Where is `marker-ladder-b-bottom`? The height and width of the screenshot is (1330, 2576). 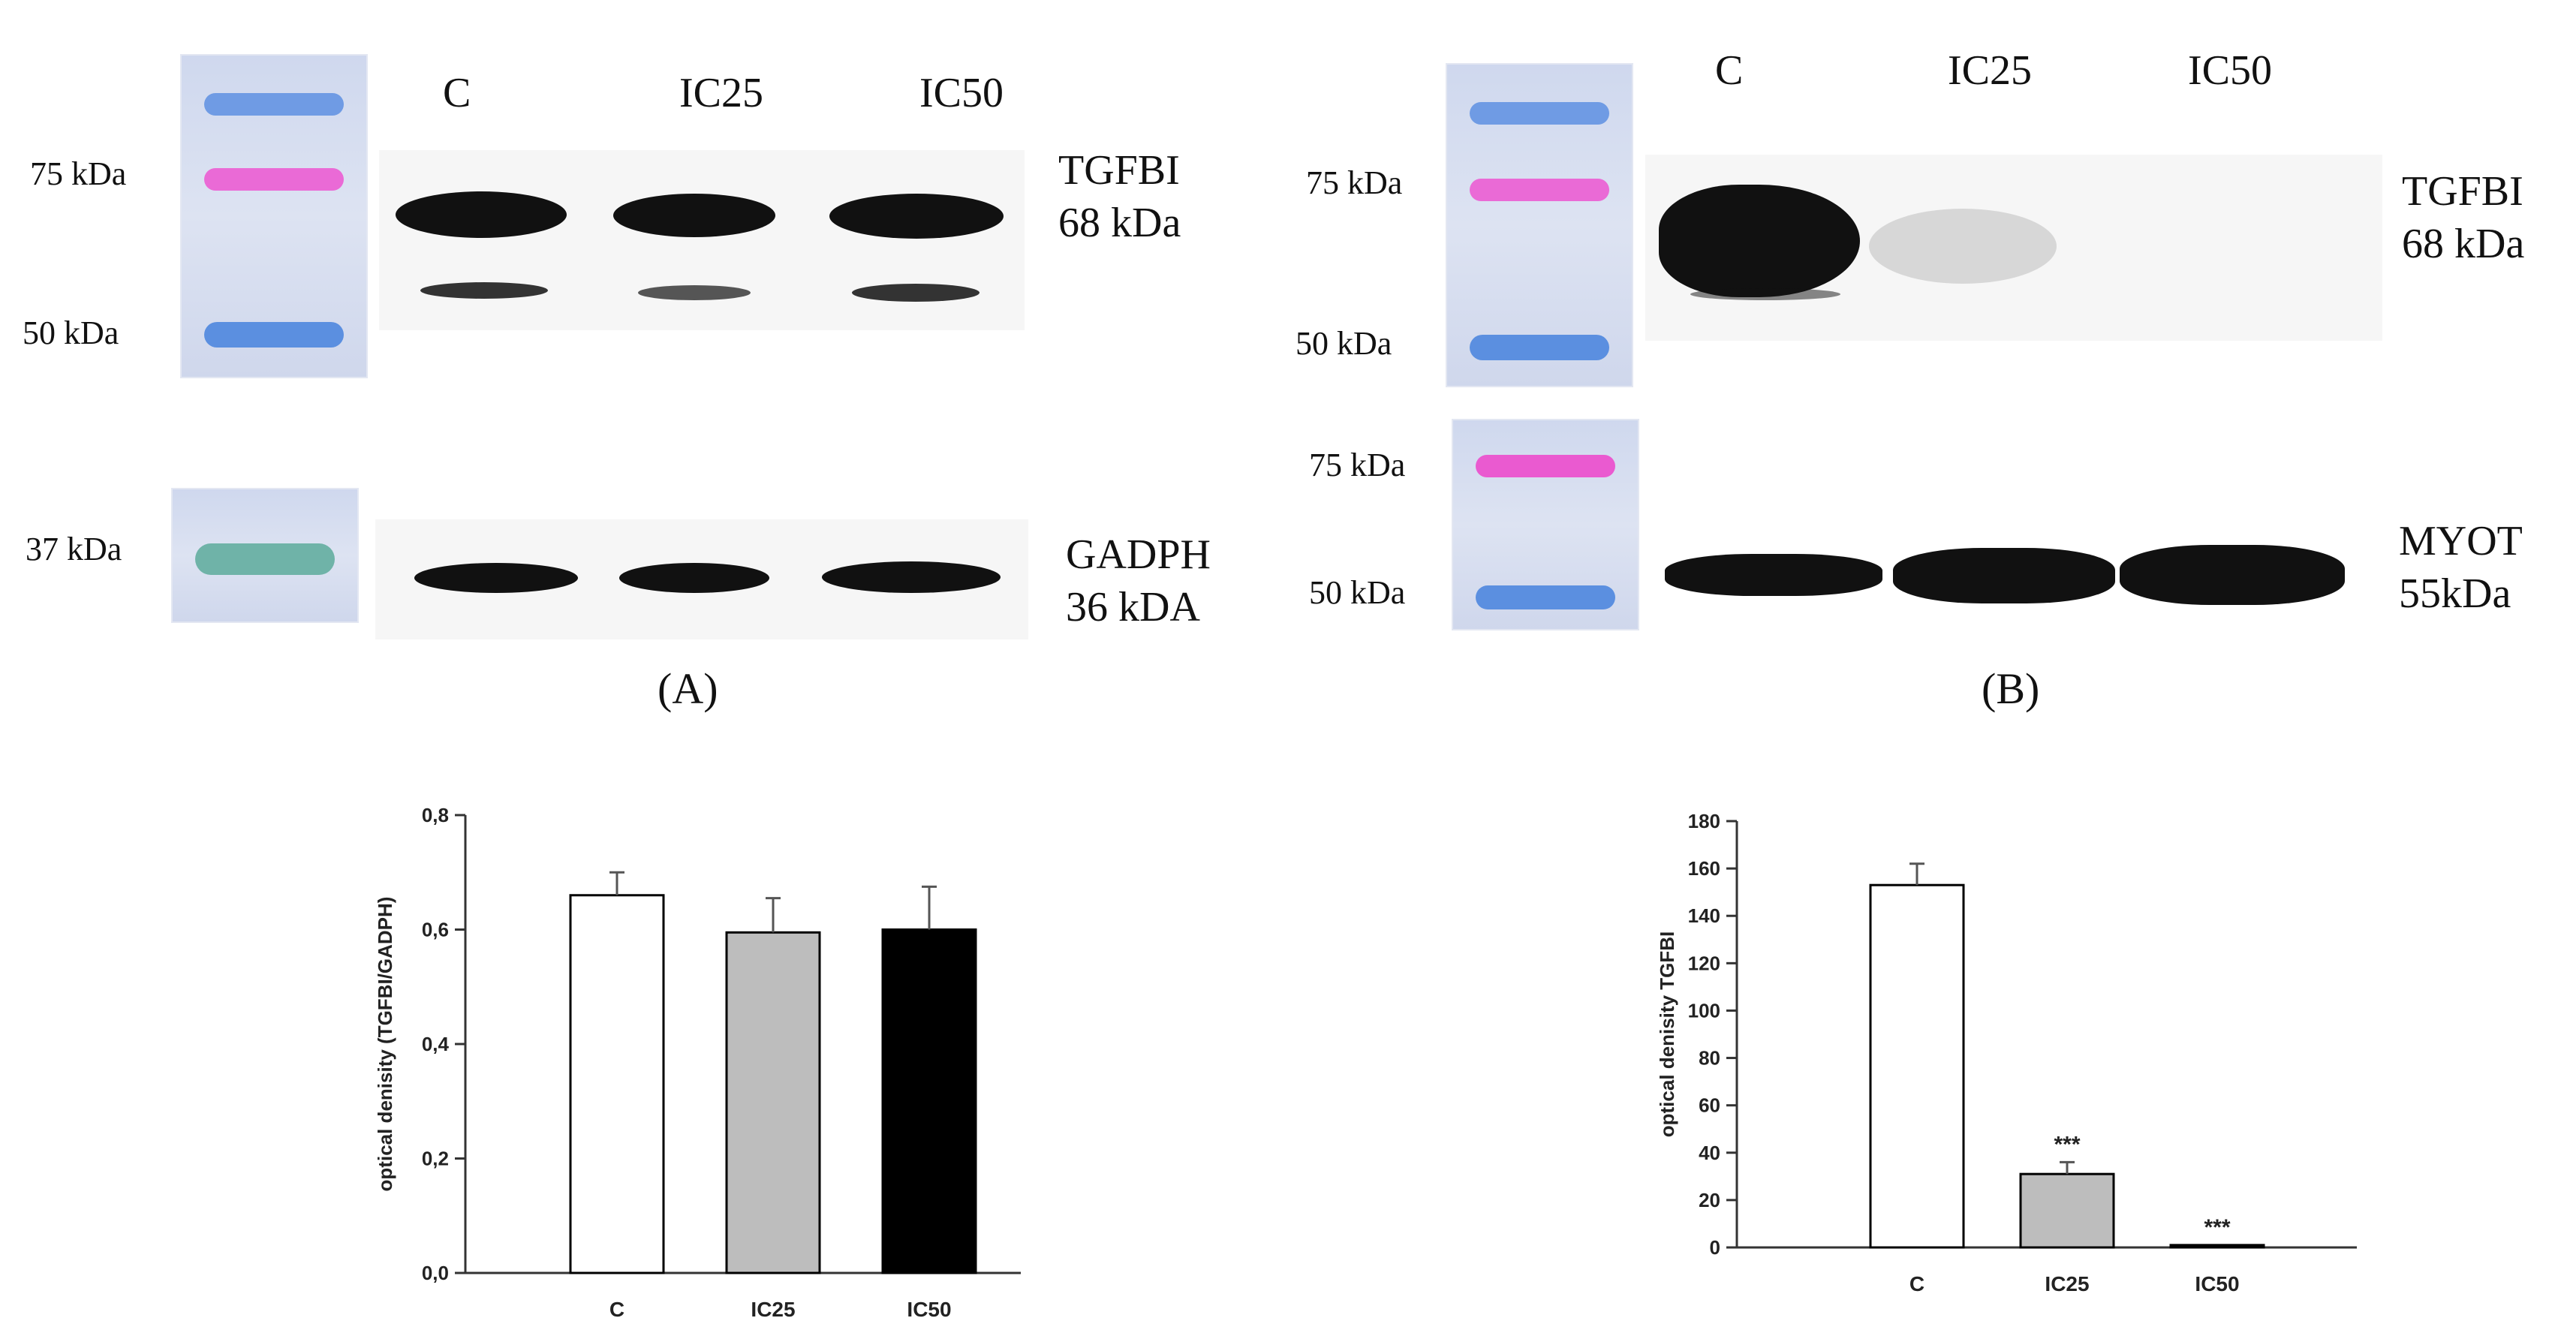
marker-ladder-b-bottom is located at coordinates (1545, 525).